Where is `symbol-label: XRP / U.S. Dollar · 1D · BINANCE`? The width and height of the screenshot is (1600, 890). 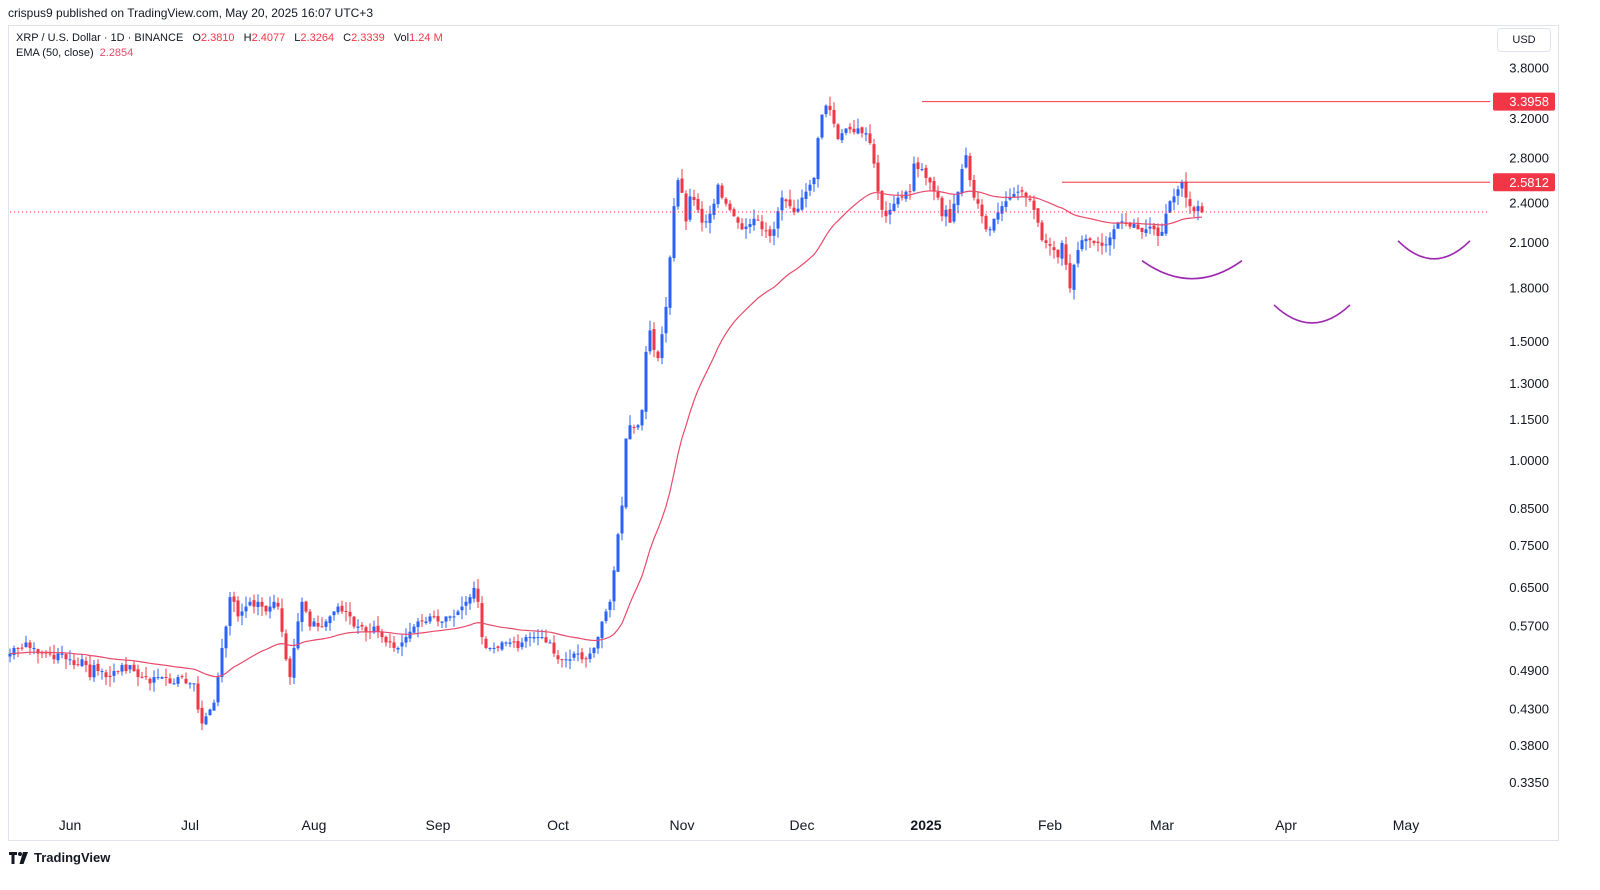
symbol-label: XRP / U.S. Dollar · 1D · BINANCE is located at coordinates (100, 38).